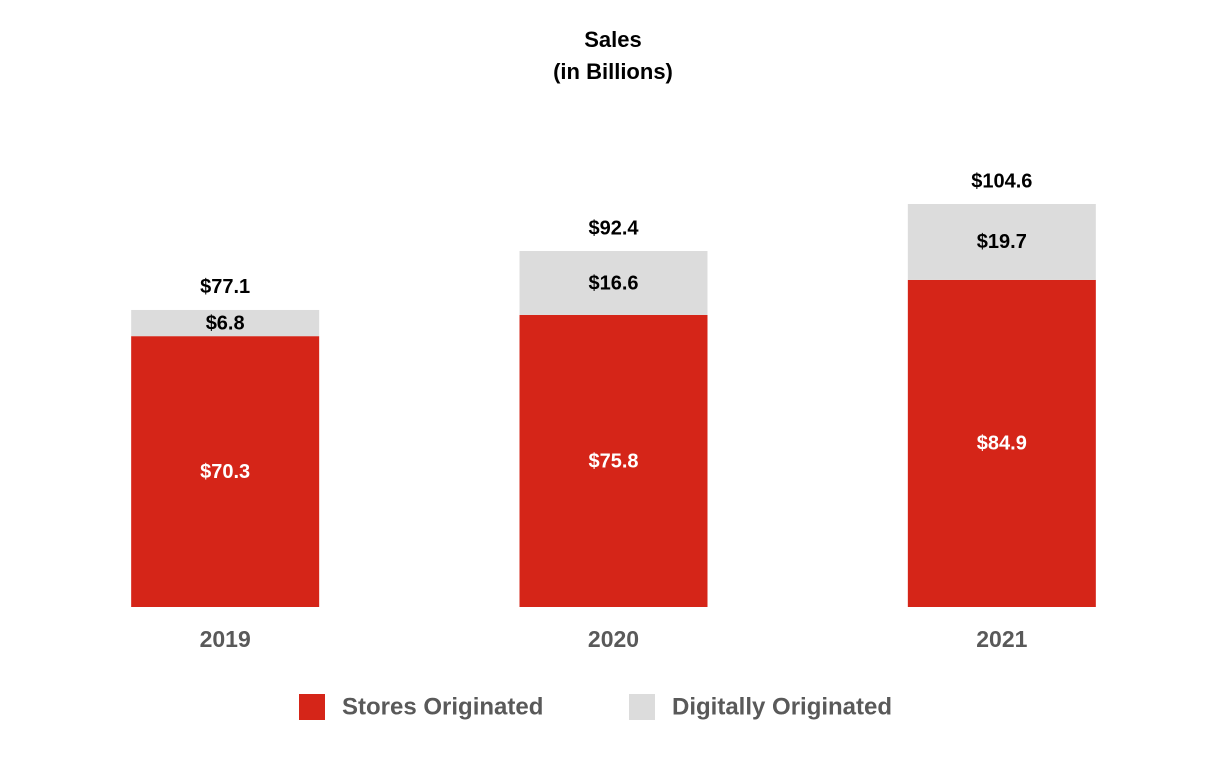 This screenshot has height=760, width=1226. What do you see at coordinates (613, 228) in the screenshot?
I see `total-label: $92.4` at bounding box center [613, 228].